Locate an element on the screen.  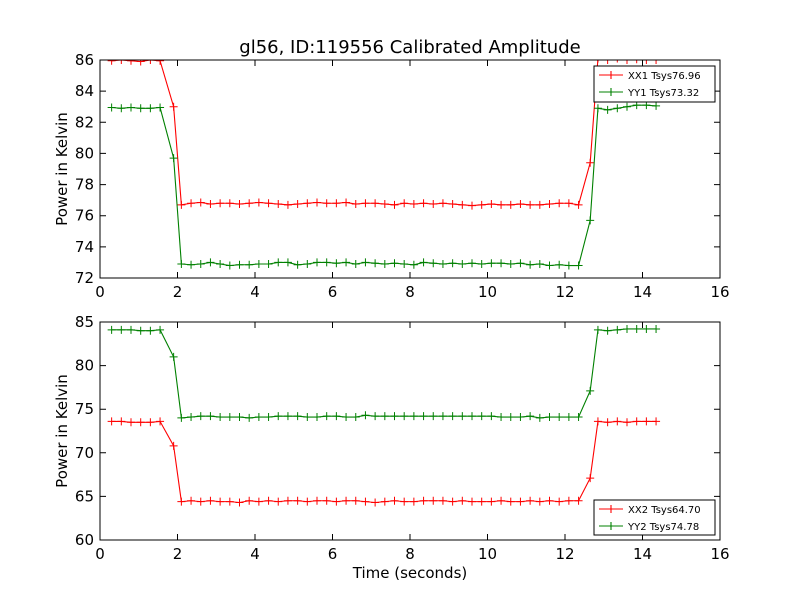
x-tick-label: 2 is located at coordinates (178, 292).